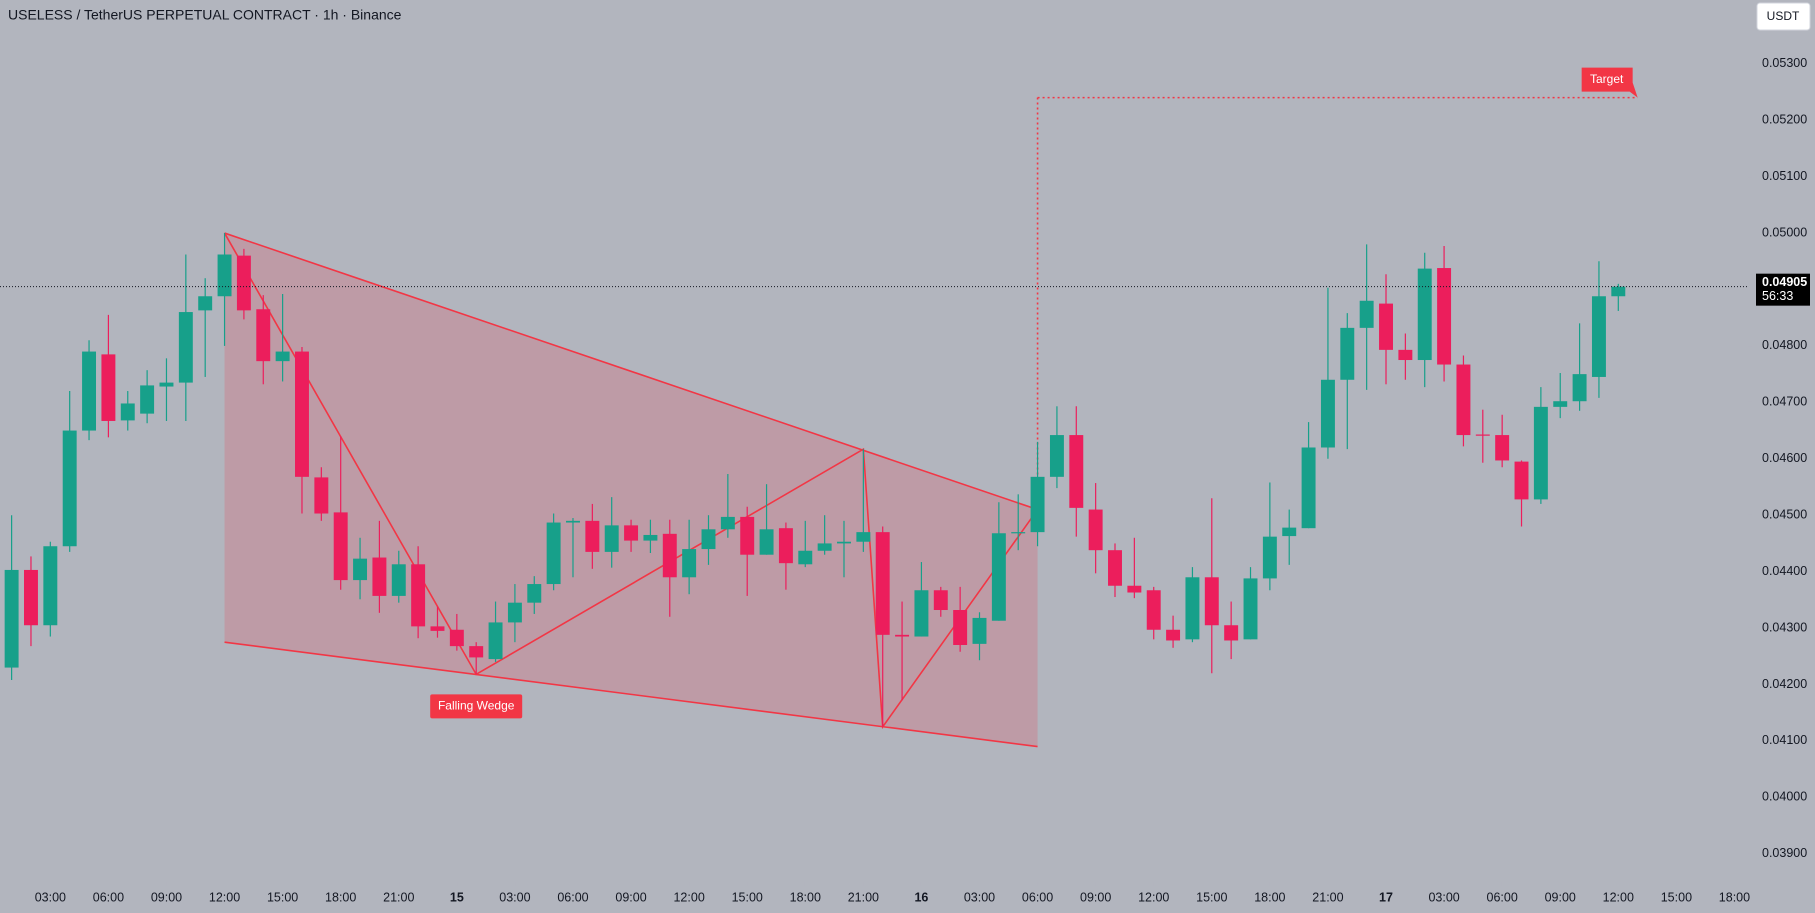  I want to click on currency-button, so click(1783, 16).